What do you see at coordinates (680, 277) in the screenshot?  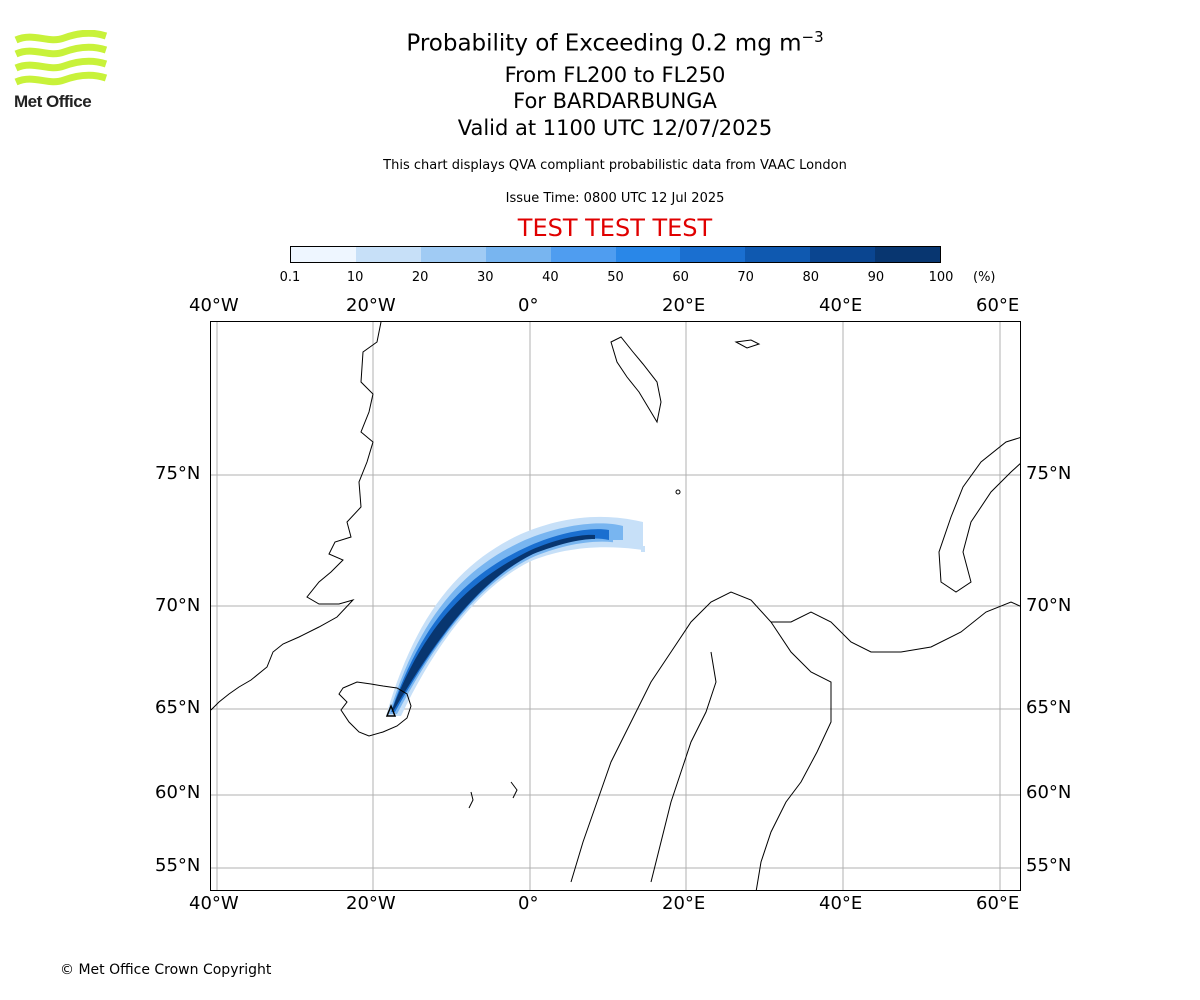 I see `colorbar-tick-label: 60` at bounding box center [680, 277].